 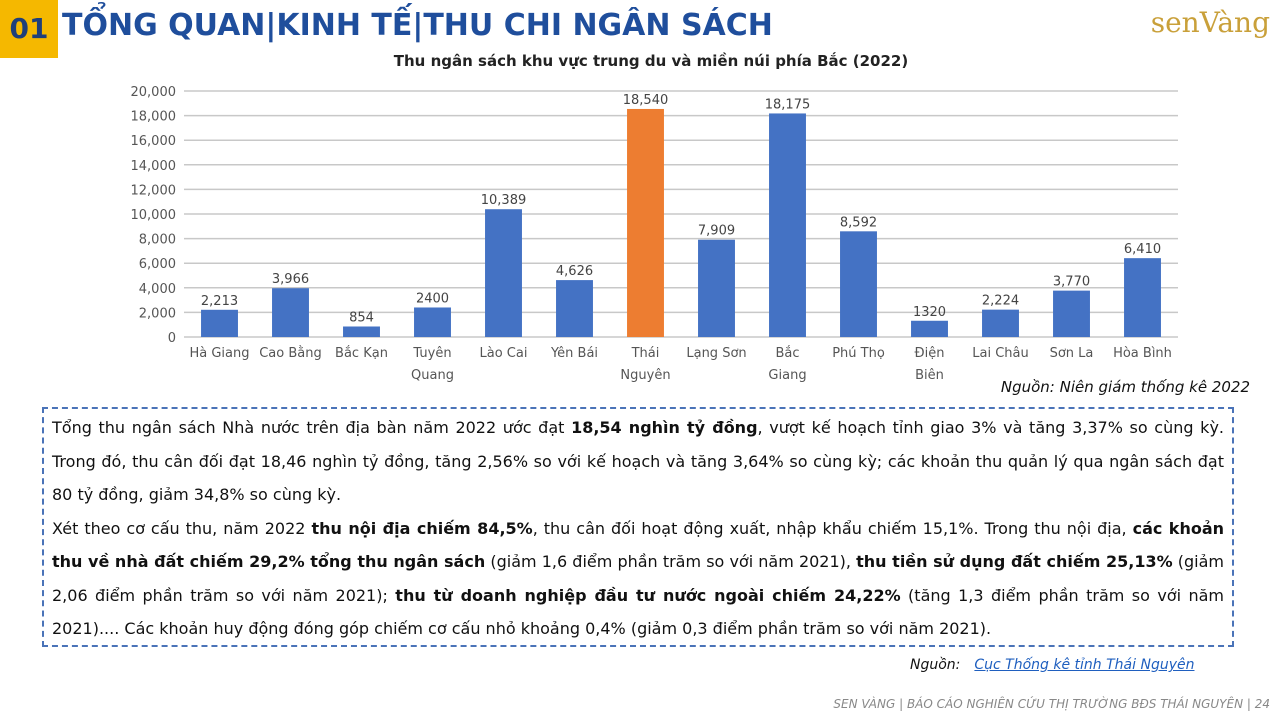 I want to click on y-tick-label: 6,000, so click(x=157, y=264).